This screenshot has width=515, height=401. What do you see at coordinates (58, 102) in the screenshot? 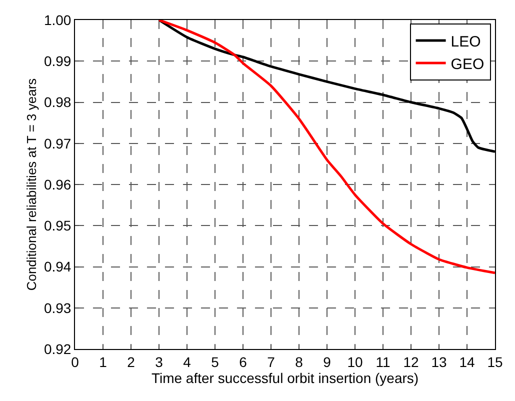
I see `y-tick-label: 0.98` at bounding box center [58, 102].